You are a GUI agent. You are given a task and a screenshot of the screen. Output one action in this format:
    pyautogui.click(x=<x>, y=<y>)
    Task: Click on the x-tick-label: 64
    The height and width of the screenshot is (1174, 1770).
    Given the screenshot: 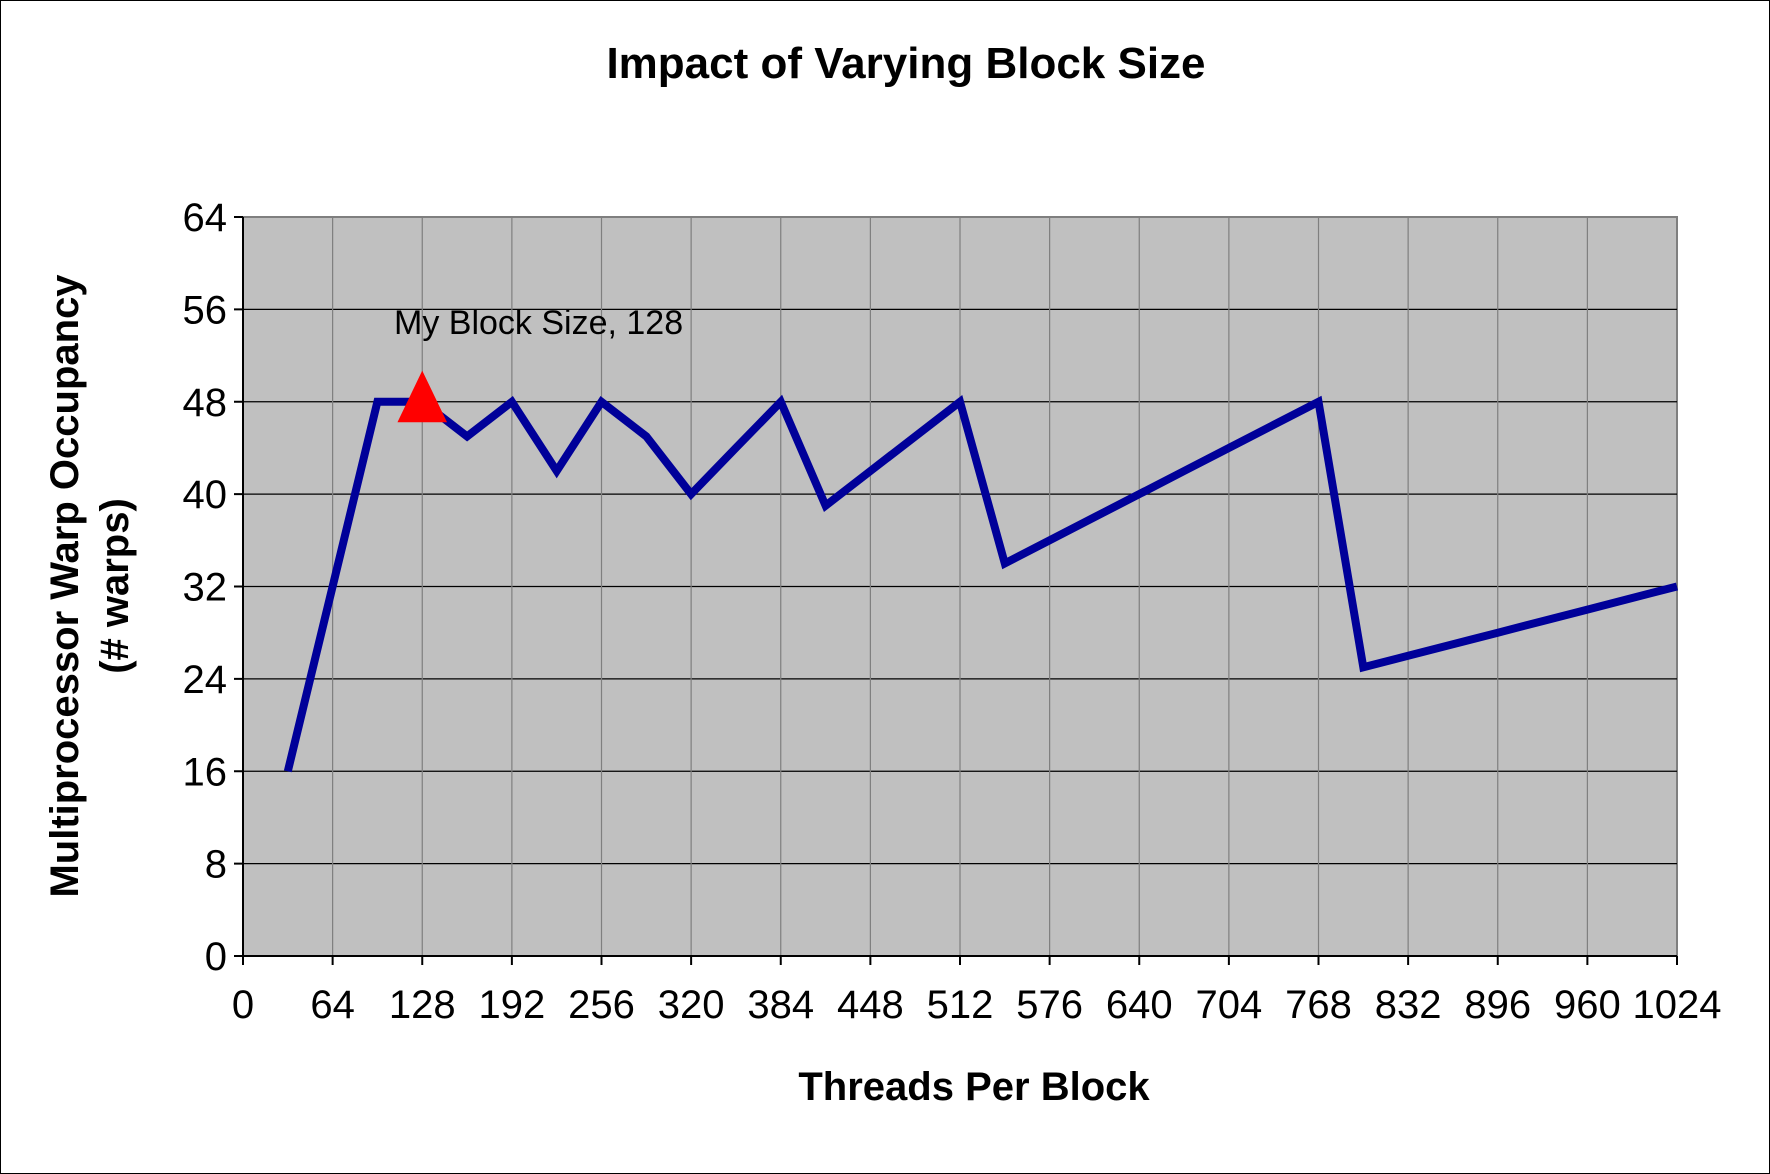 What is the action you would take?
    pyautogui.click(x=332, y=1005)
    